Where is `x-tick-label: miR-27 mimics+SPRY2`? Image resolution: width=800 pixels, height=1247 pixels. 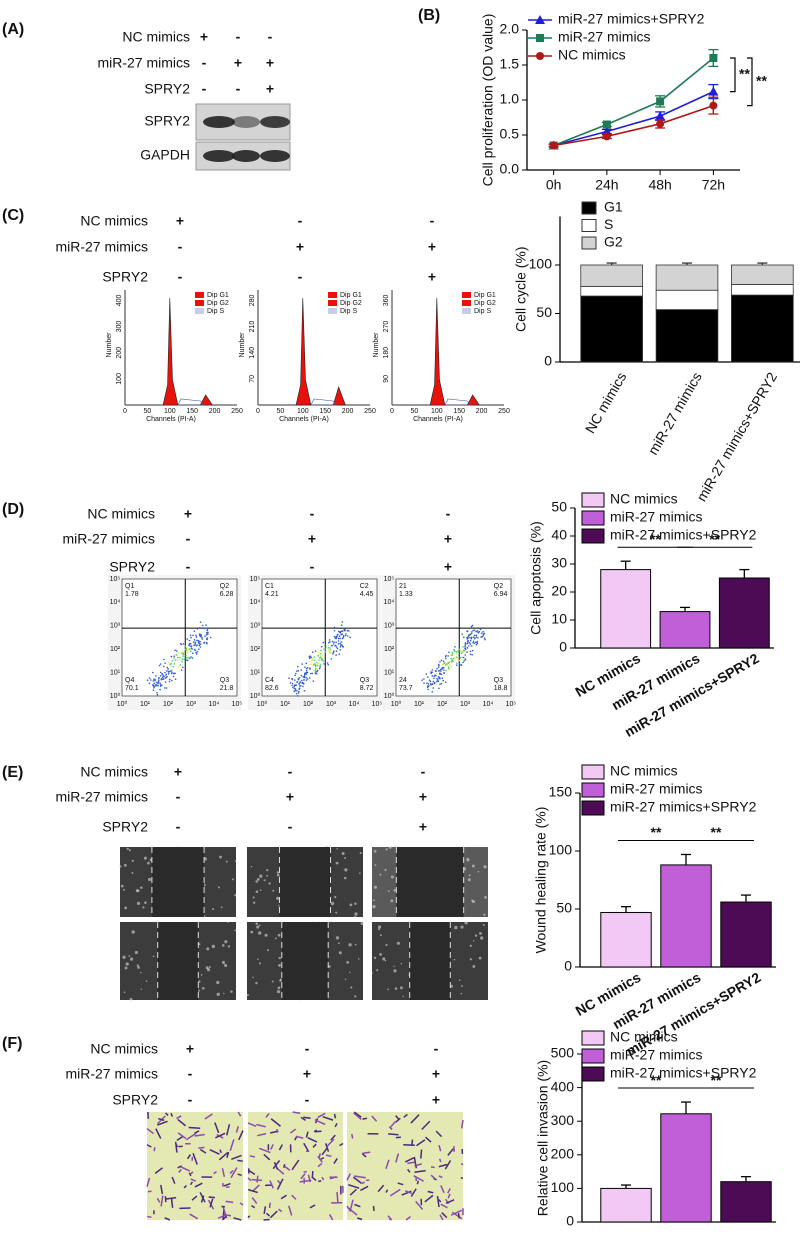
x-tick-label: miR-27 mimics+SPRY2 is located at coordinates (736, 436).